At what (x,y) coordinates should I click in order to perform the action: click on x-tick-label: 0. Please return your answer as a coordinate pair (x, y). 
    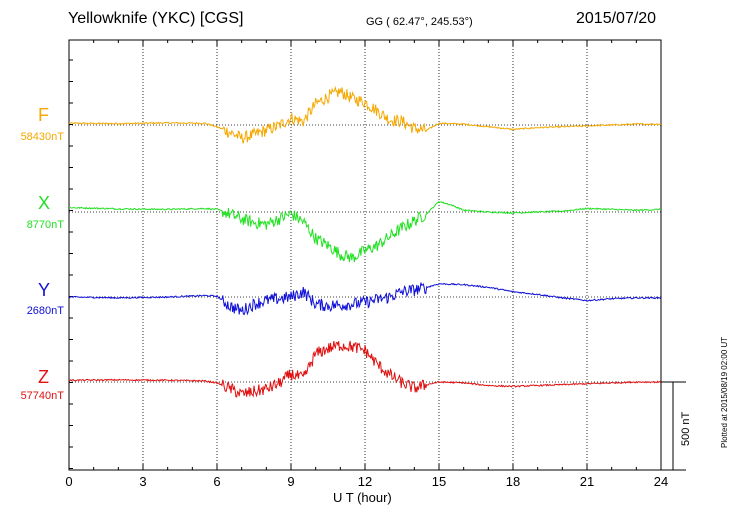
    Looking at the image, I should click on (69, 481).